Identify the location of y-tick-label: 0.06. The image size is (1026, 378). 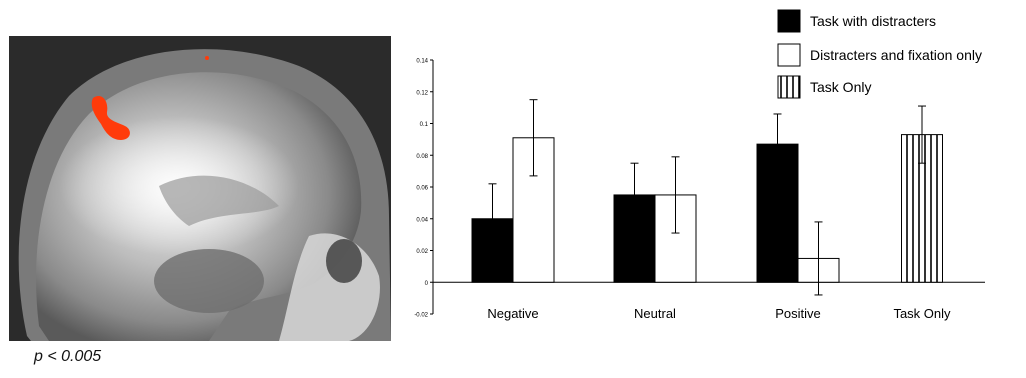
(422, 189).